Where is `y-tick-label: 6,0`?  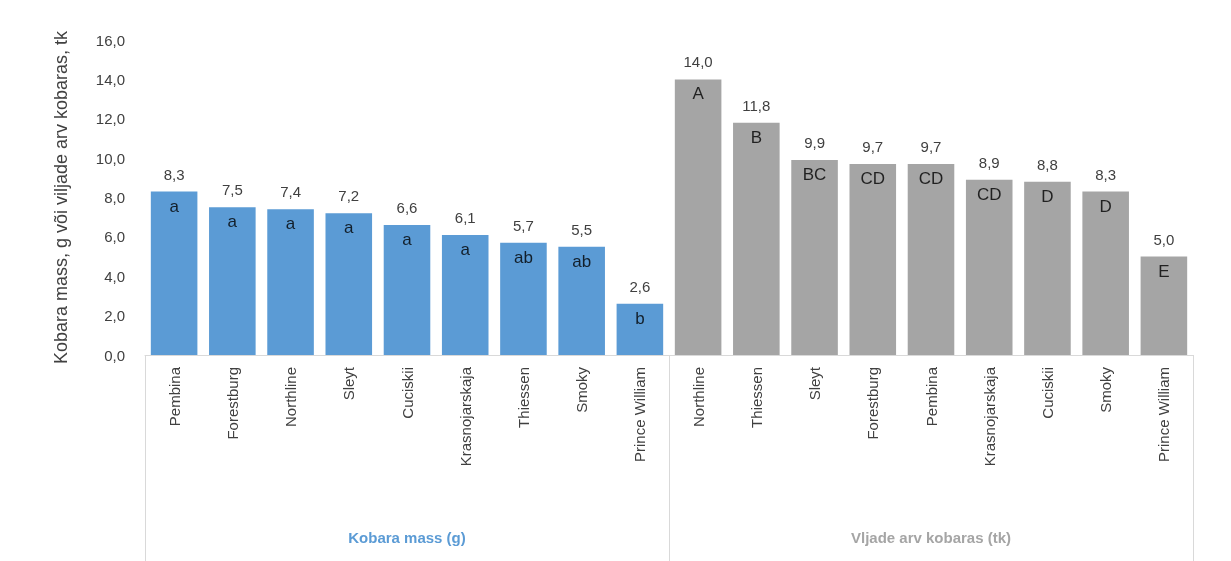 y-tick-label: 6,0 is located at coordinates (114, 237).